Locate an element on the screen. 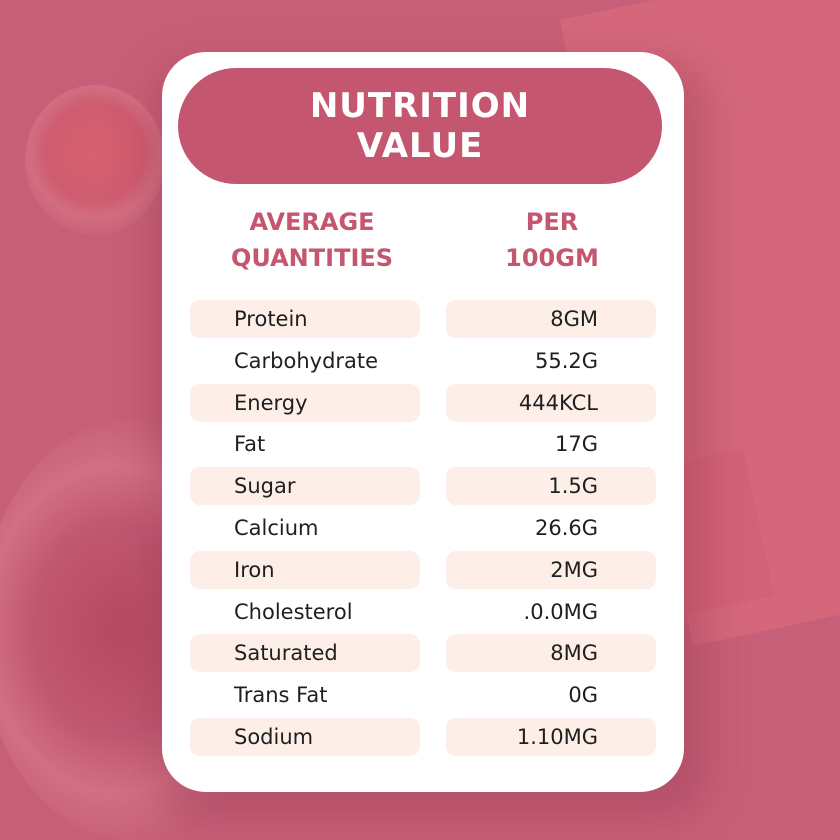 The image size is (840, 840). row-label: Cholesterol is located at coordinates (293, 611).